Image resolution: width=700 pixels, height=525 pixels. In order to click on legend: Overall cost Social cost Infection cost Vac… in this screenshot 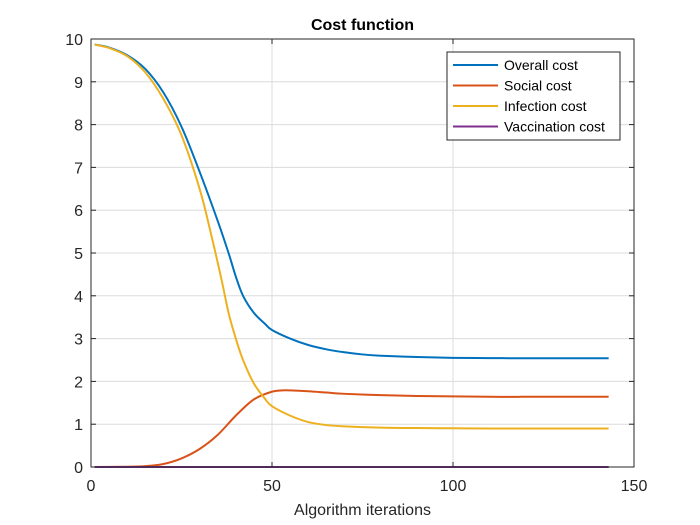, I will do `click(533, 96)`.